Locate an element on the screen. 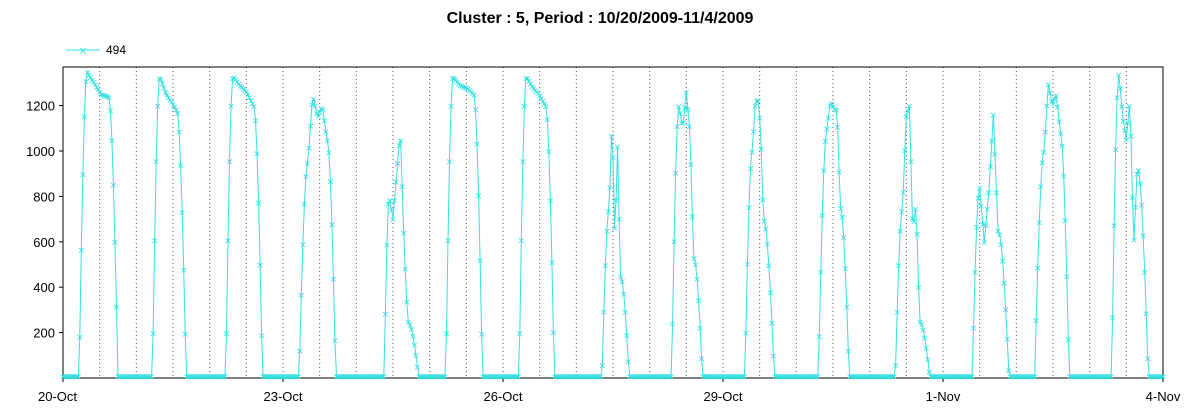  y-tick-label: 800 is located at coordinates (44, 196).